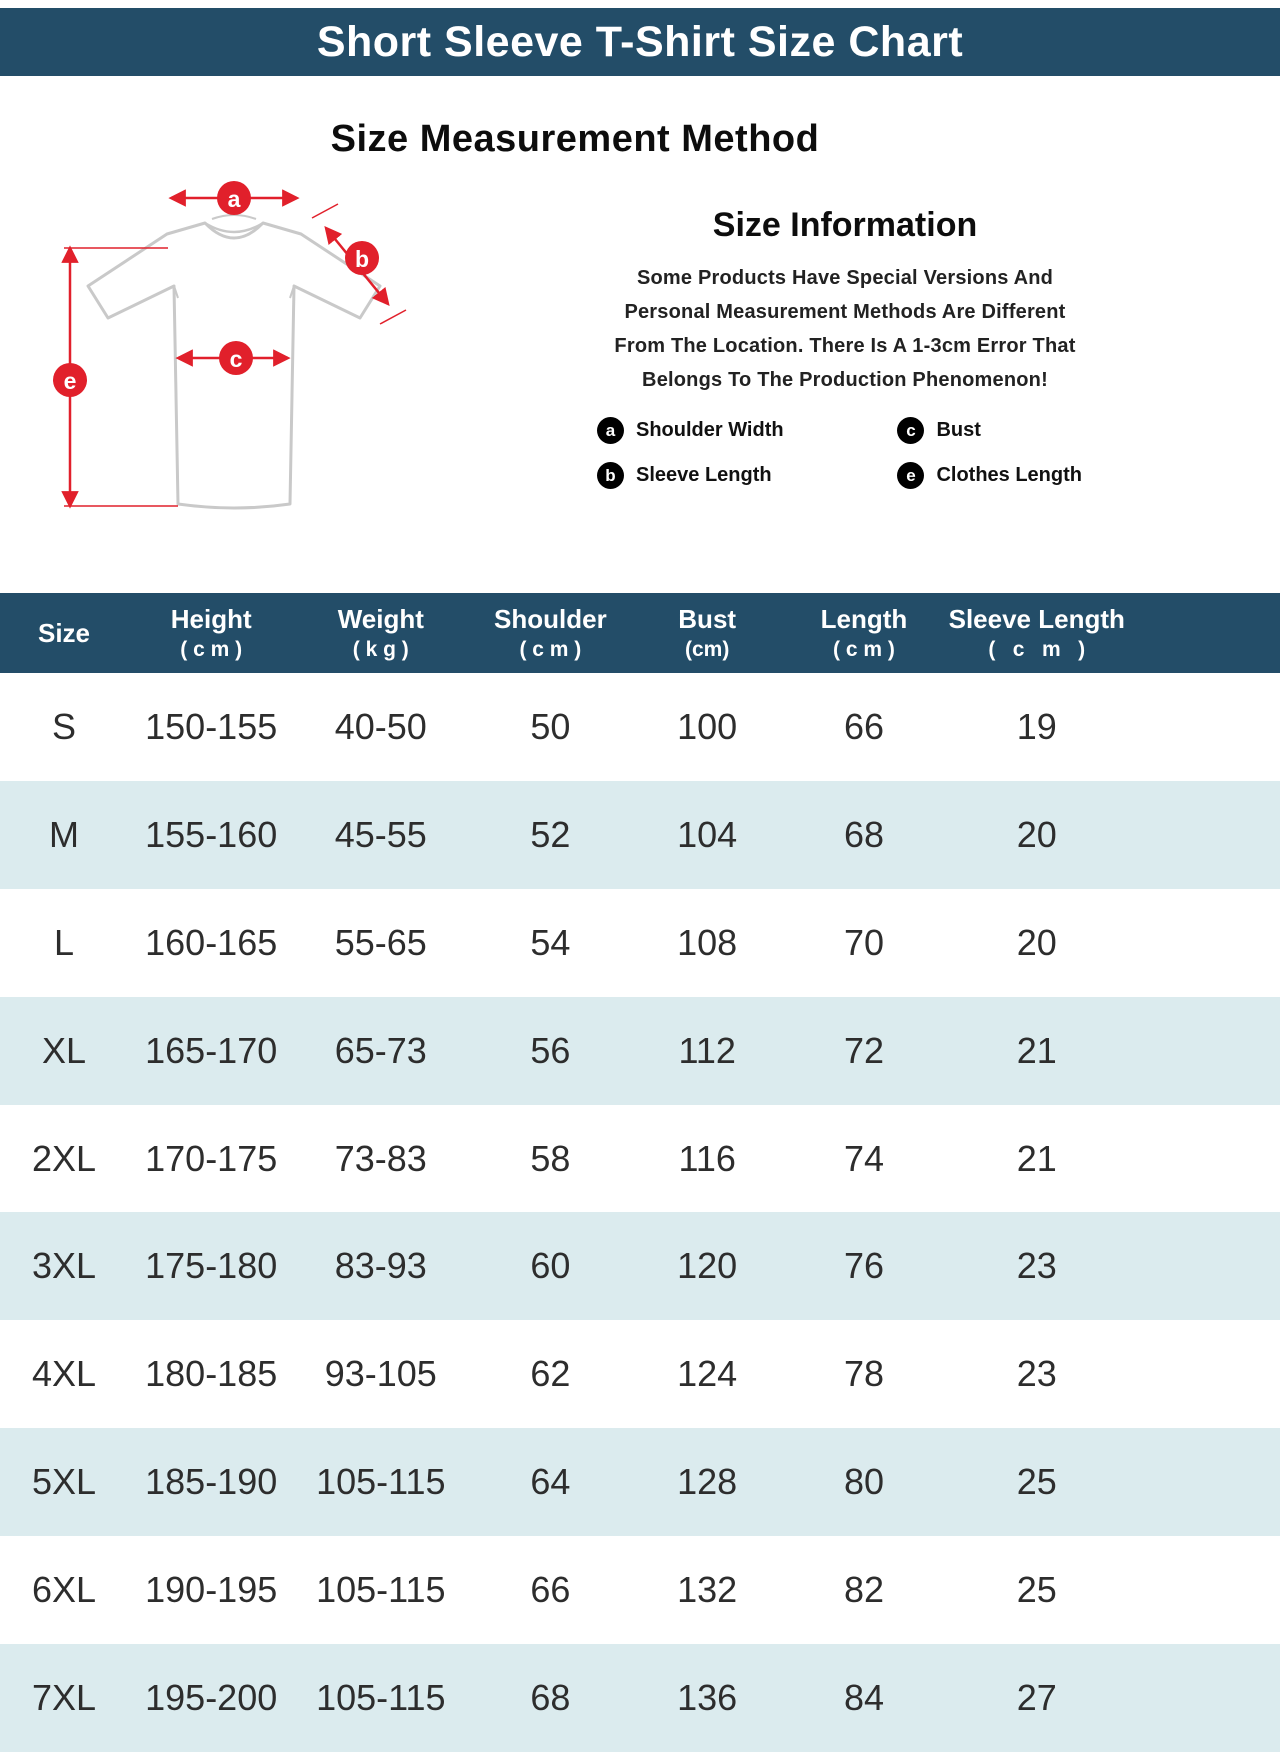 Image resolution: width=1280 pixels, height=1752 pixels. What do you see at coordinates (550, 1266) in the screenshot?
I see `table-cell: 60` at bounding box center [550, 1266].